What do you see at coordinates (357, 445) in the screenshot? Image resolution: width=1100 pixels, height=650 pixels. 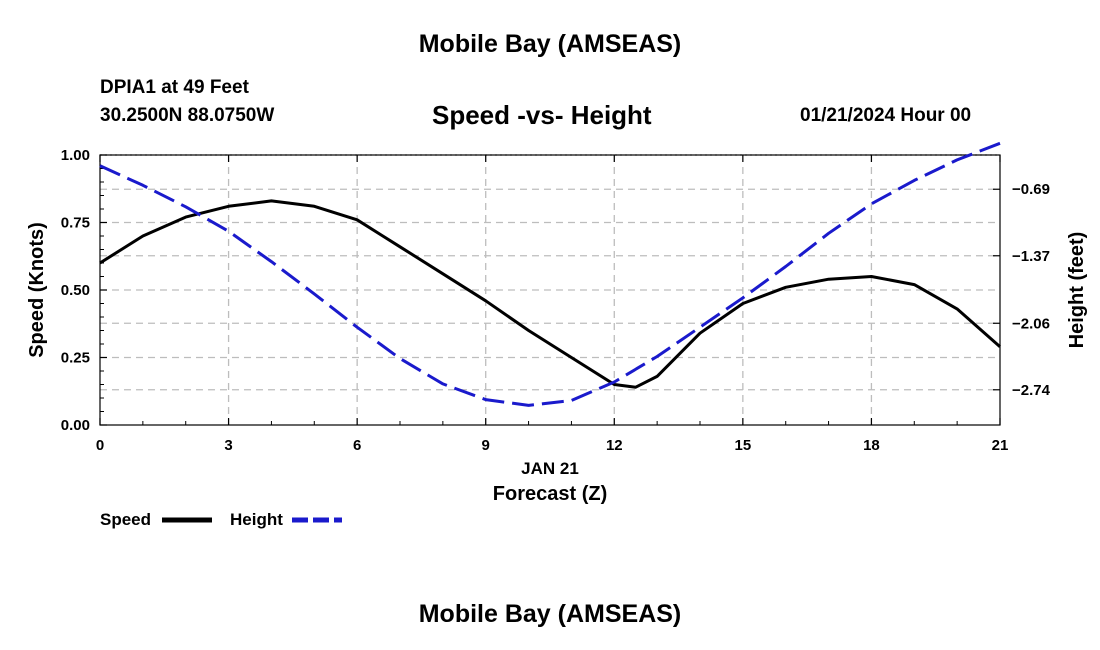 I see `x-tick-label-2: 6` at bounding box center [357, 445].